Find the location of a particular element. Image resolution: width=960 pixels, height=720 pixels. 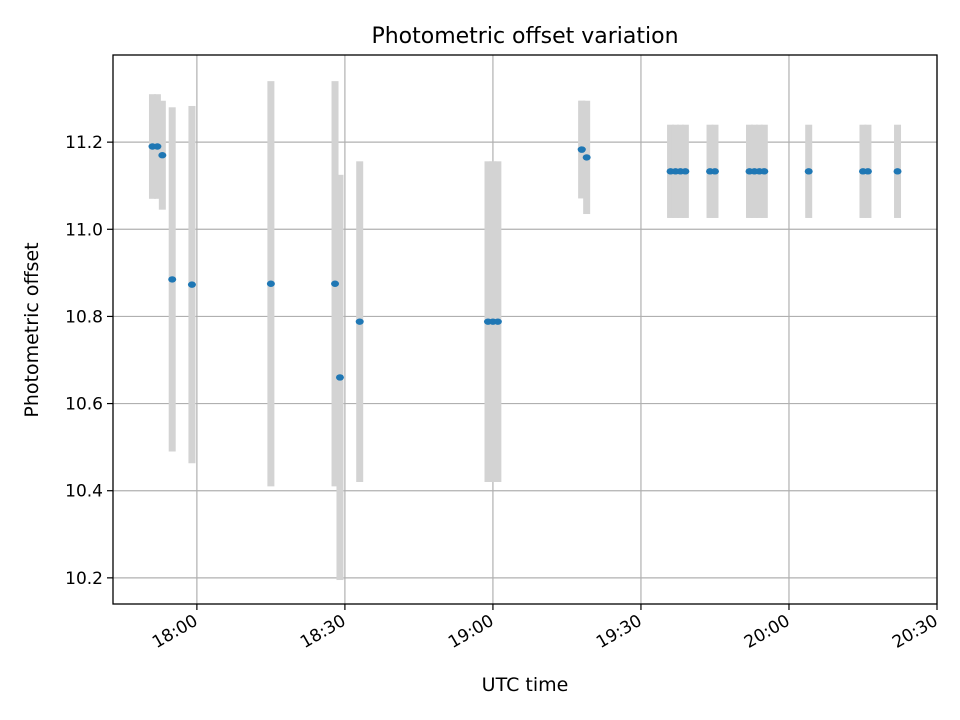

y-tick-label: 10.2 is located at coordinates (84, 579).